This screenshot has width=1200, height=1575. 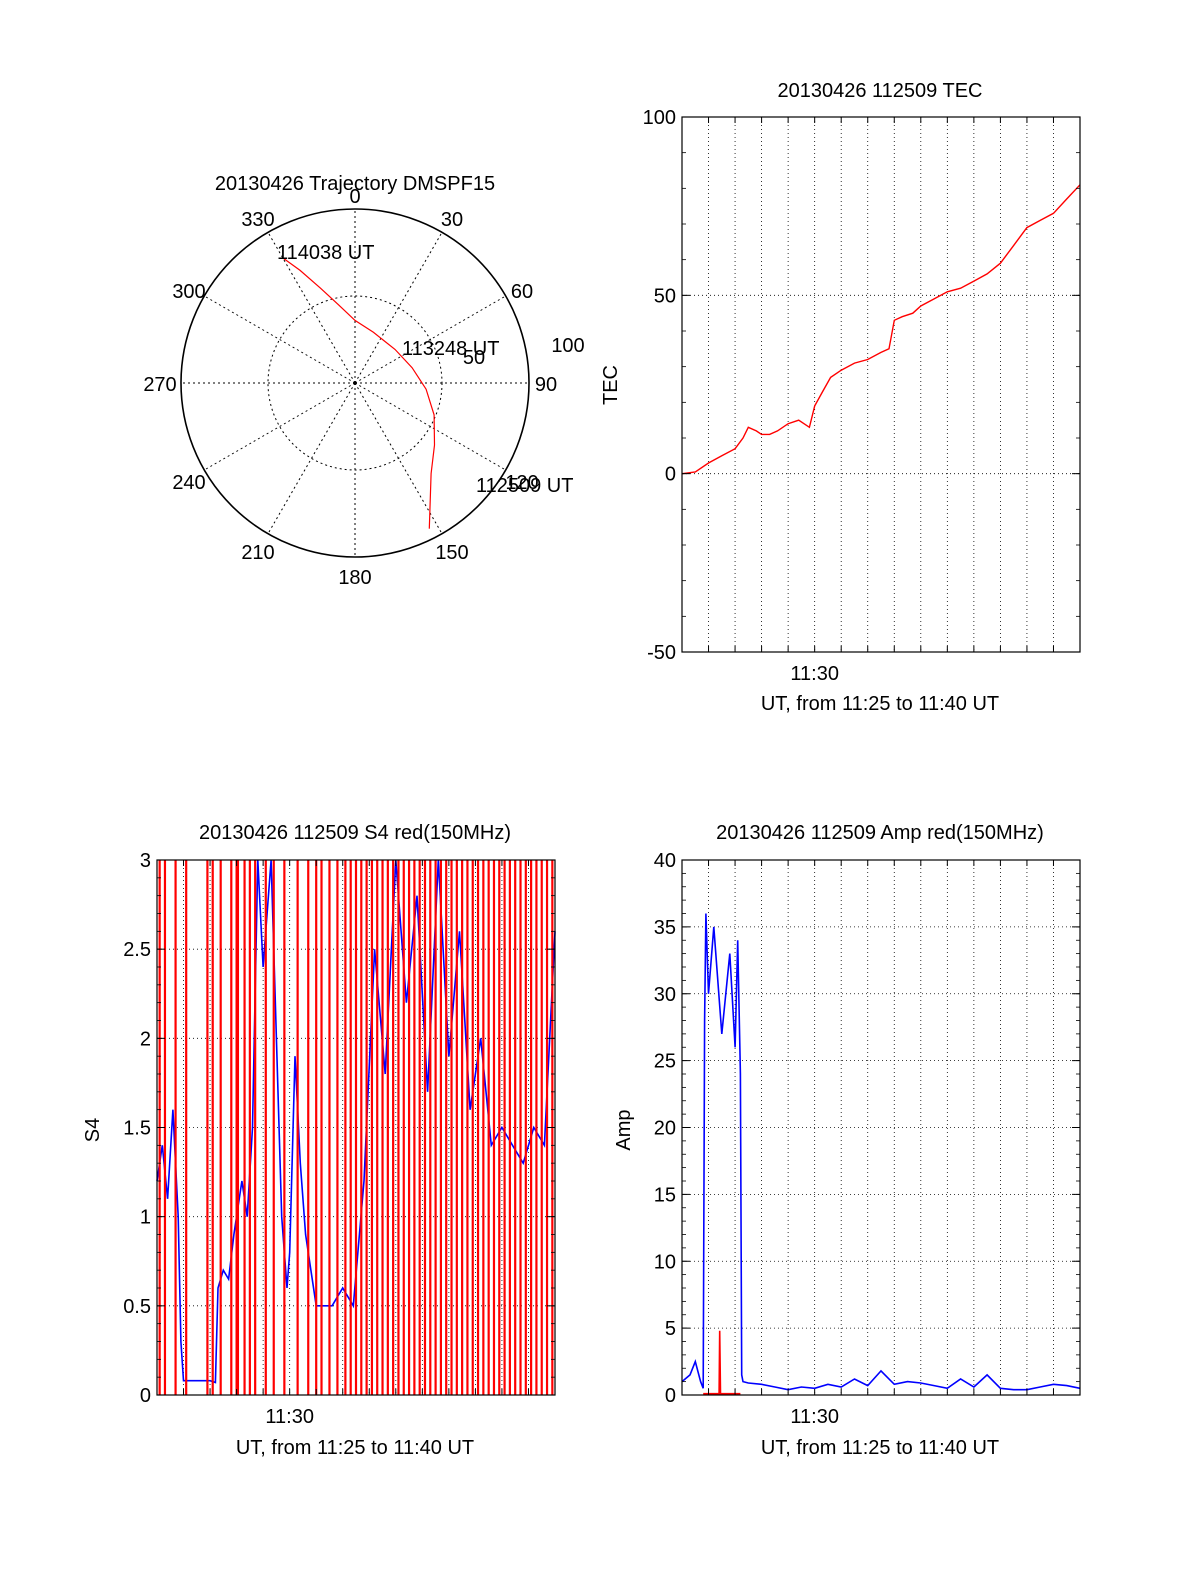 What do you see at coordinates (145, 1218) in the screenshot?
I see `y-tick-label: 1` at bounding box center [145, 1218].